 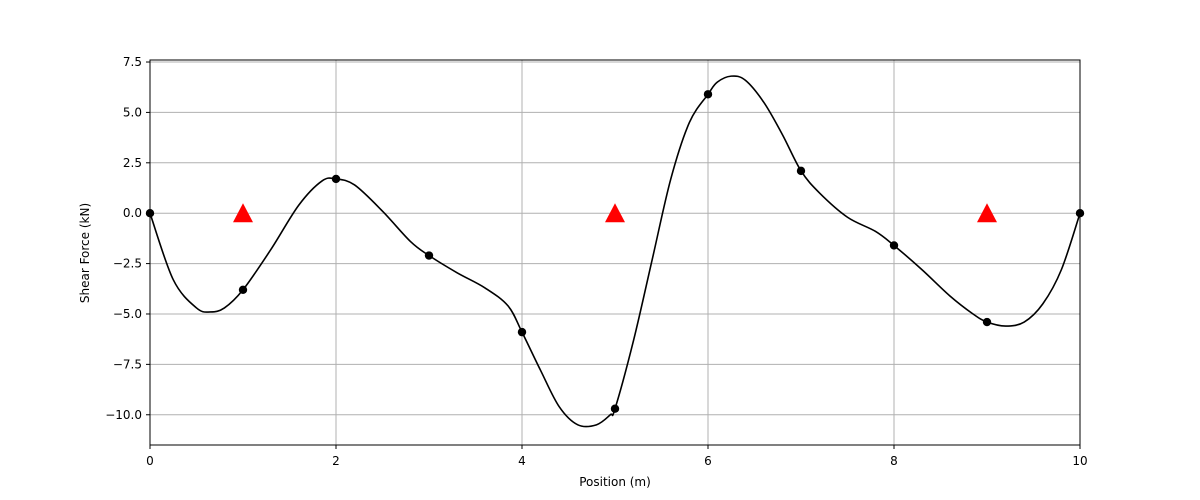 What do you see at coordinates (522, 461) in the screenshot?
I see `x-tick-label: 4` at bounding box center [522, 461].